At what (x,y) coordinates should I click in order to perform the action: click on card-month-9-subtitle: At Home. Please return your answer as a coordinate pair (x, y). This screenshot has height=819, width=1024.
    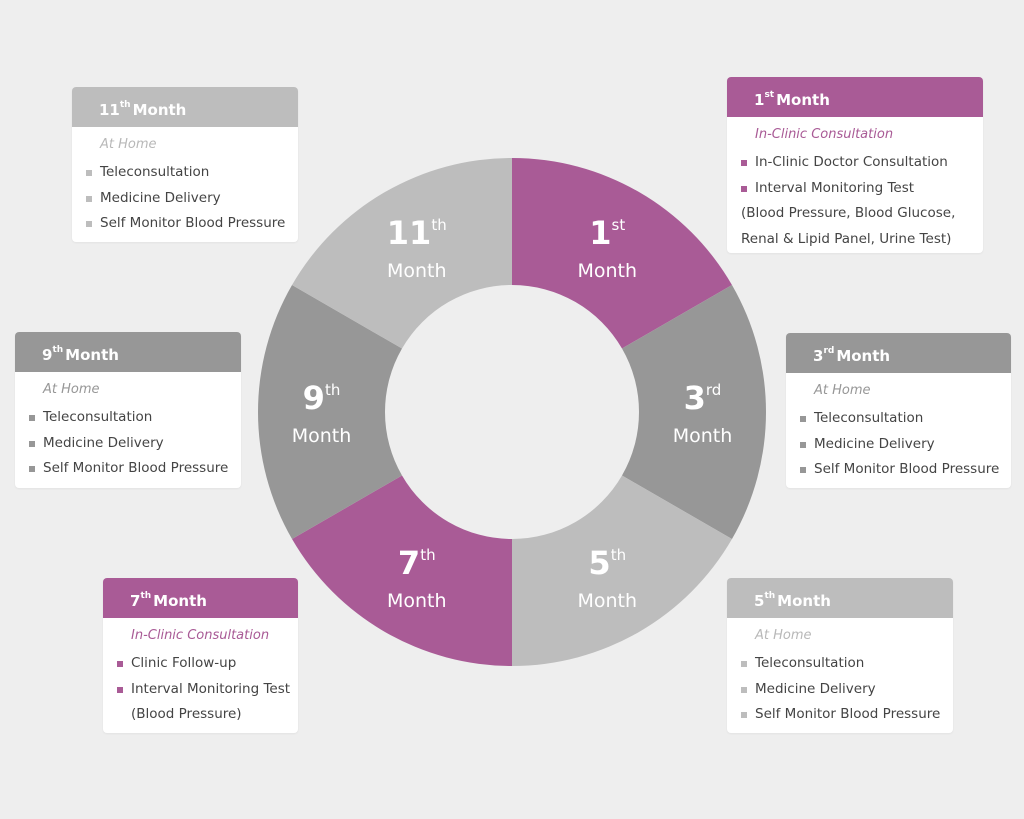
    Looking at the image, I should click on (71, 389).